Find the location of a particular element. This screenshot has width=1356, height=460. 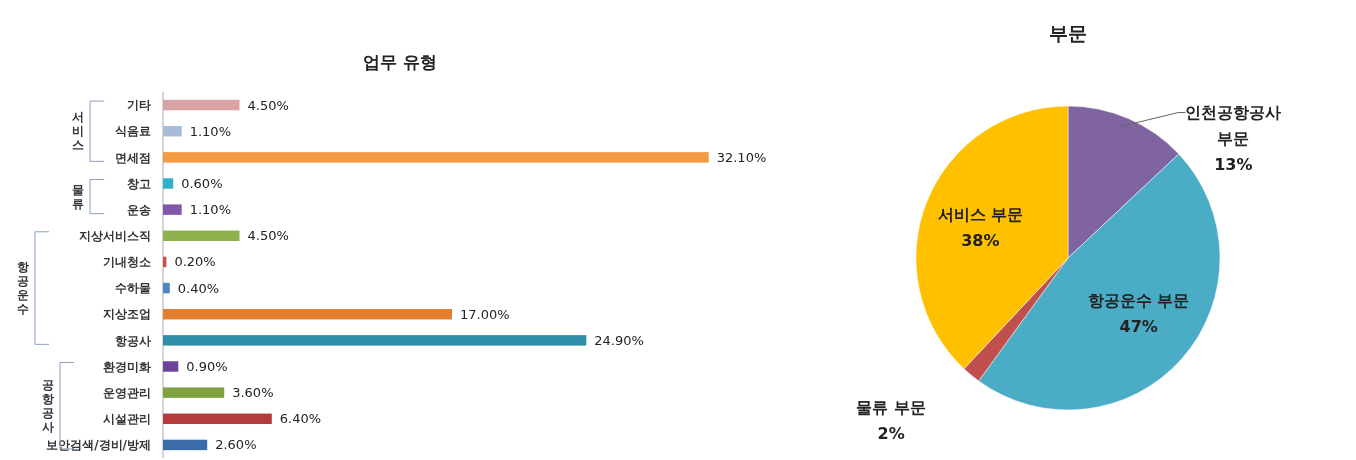

data-label: 3.60% is located at coordinates (253, 393).